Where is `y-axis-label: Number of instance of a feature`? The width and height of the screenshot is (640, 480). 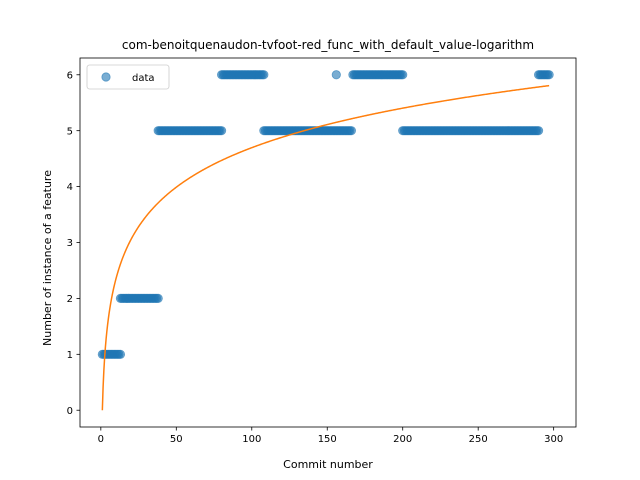
y-axis-label: Number of instance of a feature is located at coordinates (47, 258).